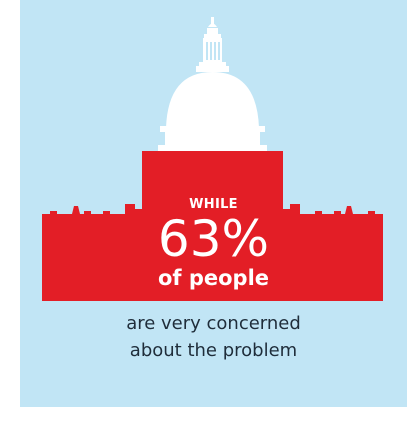 This screenshot has height=438, width=414. What do you see at coordinates (212, 84) in the screenshot?
I see `capitol-dome` at bounding box center [212, 84].